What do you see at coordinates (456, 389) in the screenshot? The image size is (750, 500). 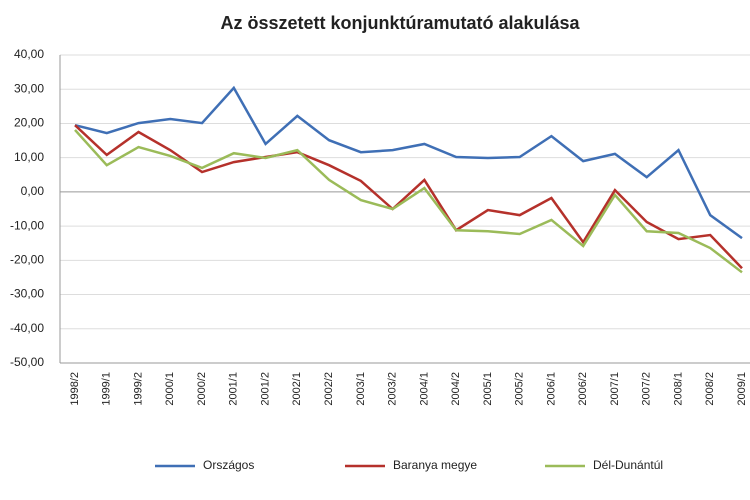 I see `x-tick-label: 2004/2` at bounding box center [456, 389].